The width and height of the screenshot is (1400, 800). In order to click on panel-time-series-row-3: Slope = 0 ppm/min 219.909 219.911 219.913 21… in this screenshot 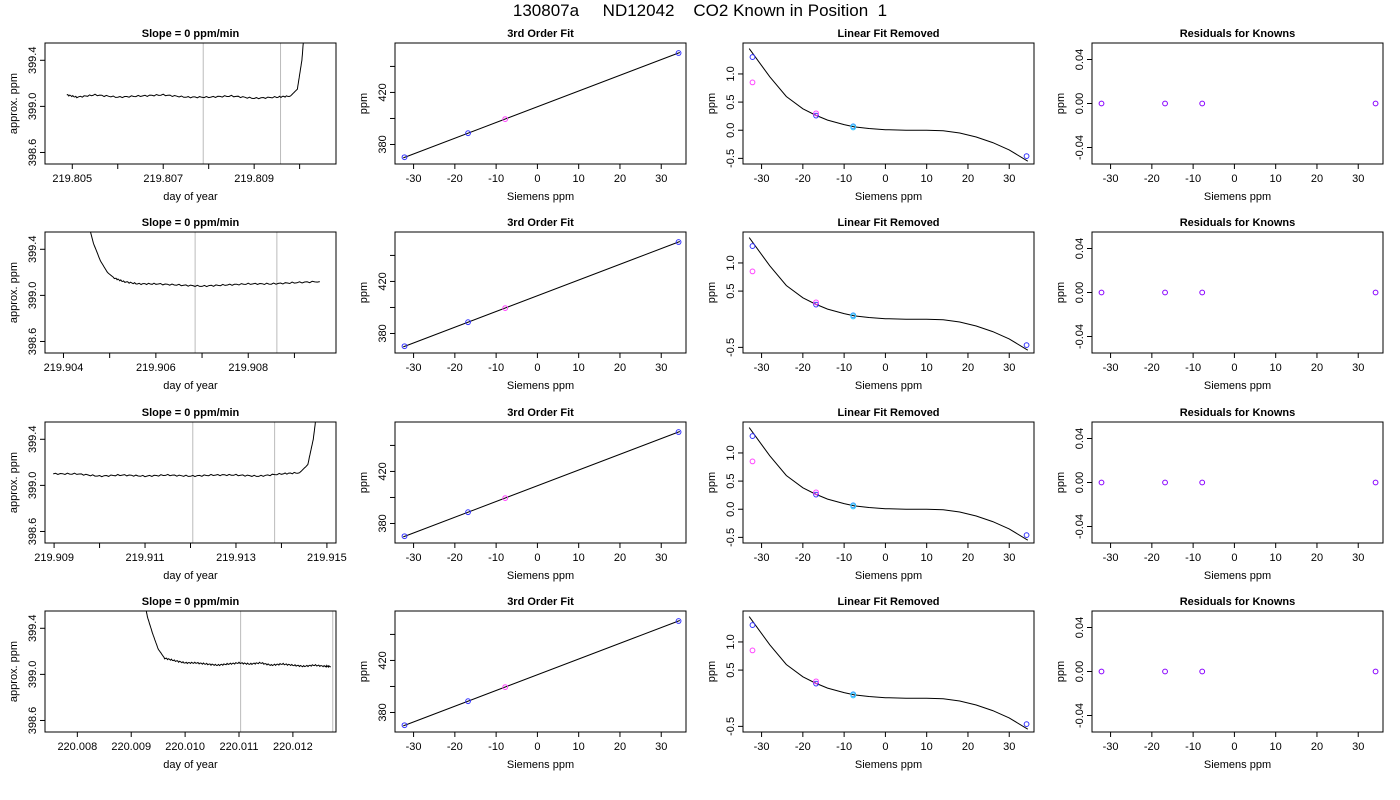, I will do `click(177, 494)`.